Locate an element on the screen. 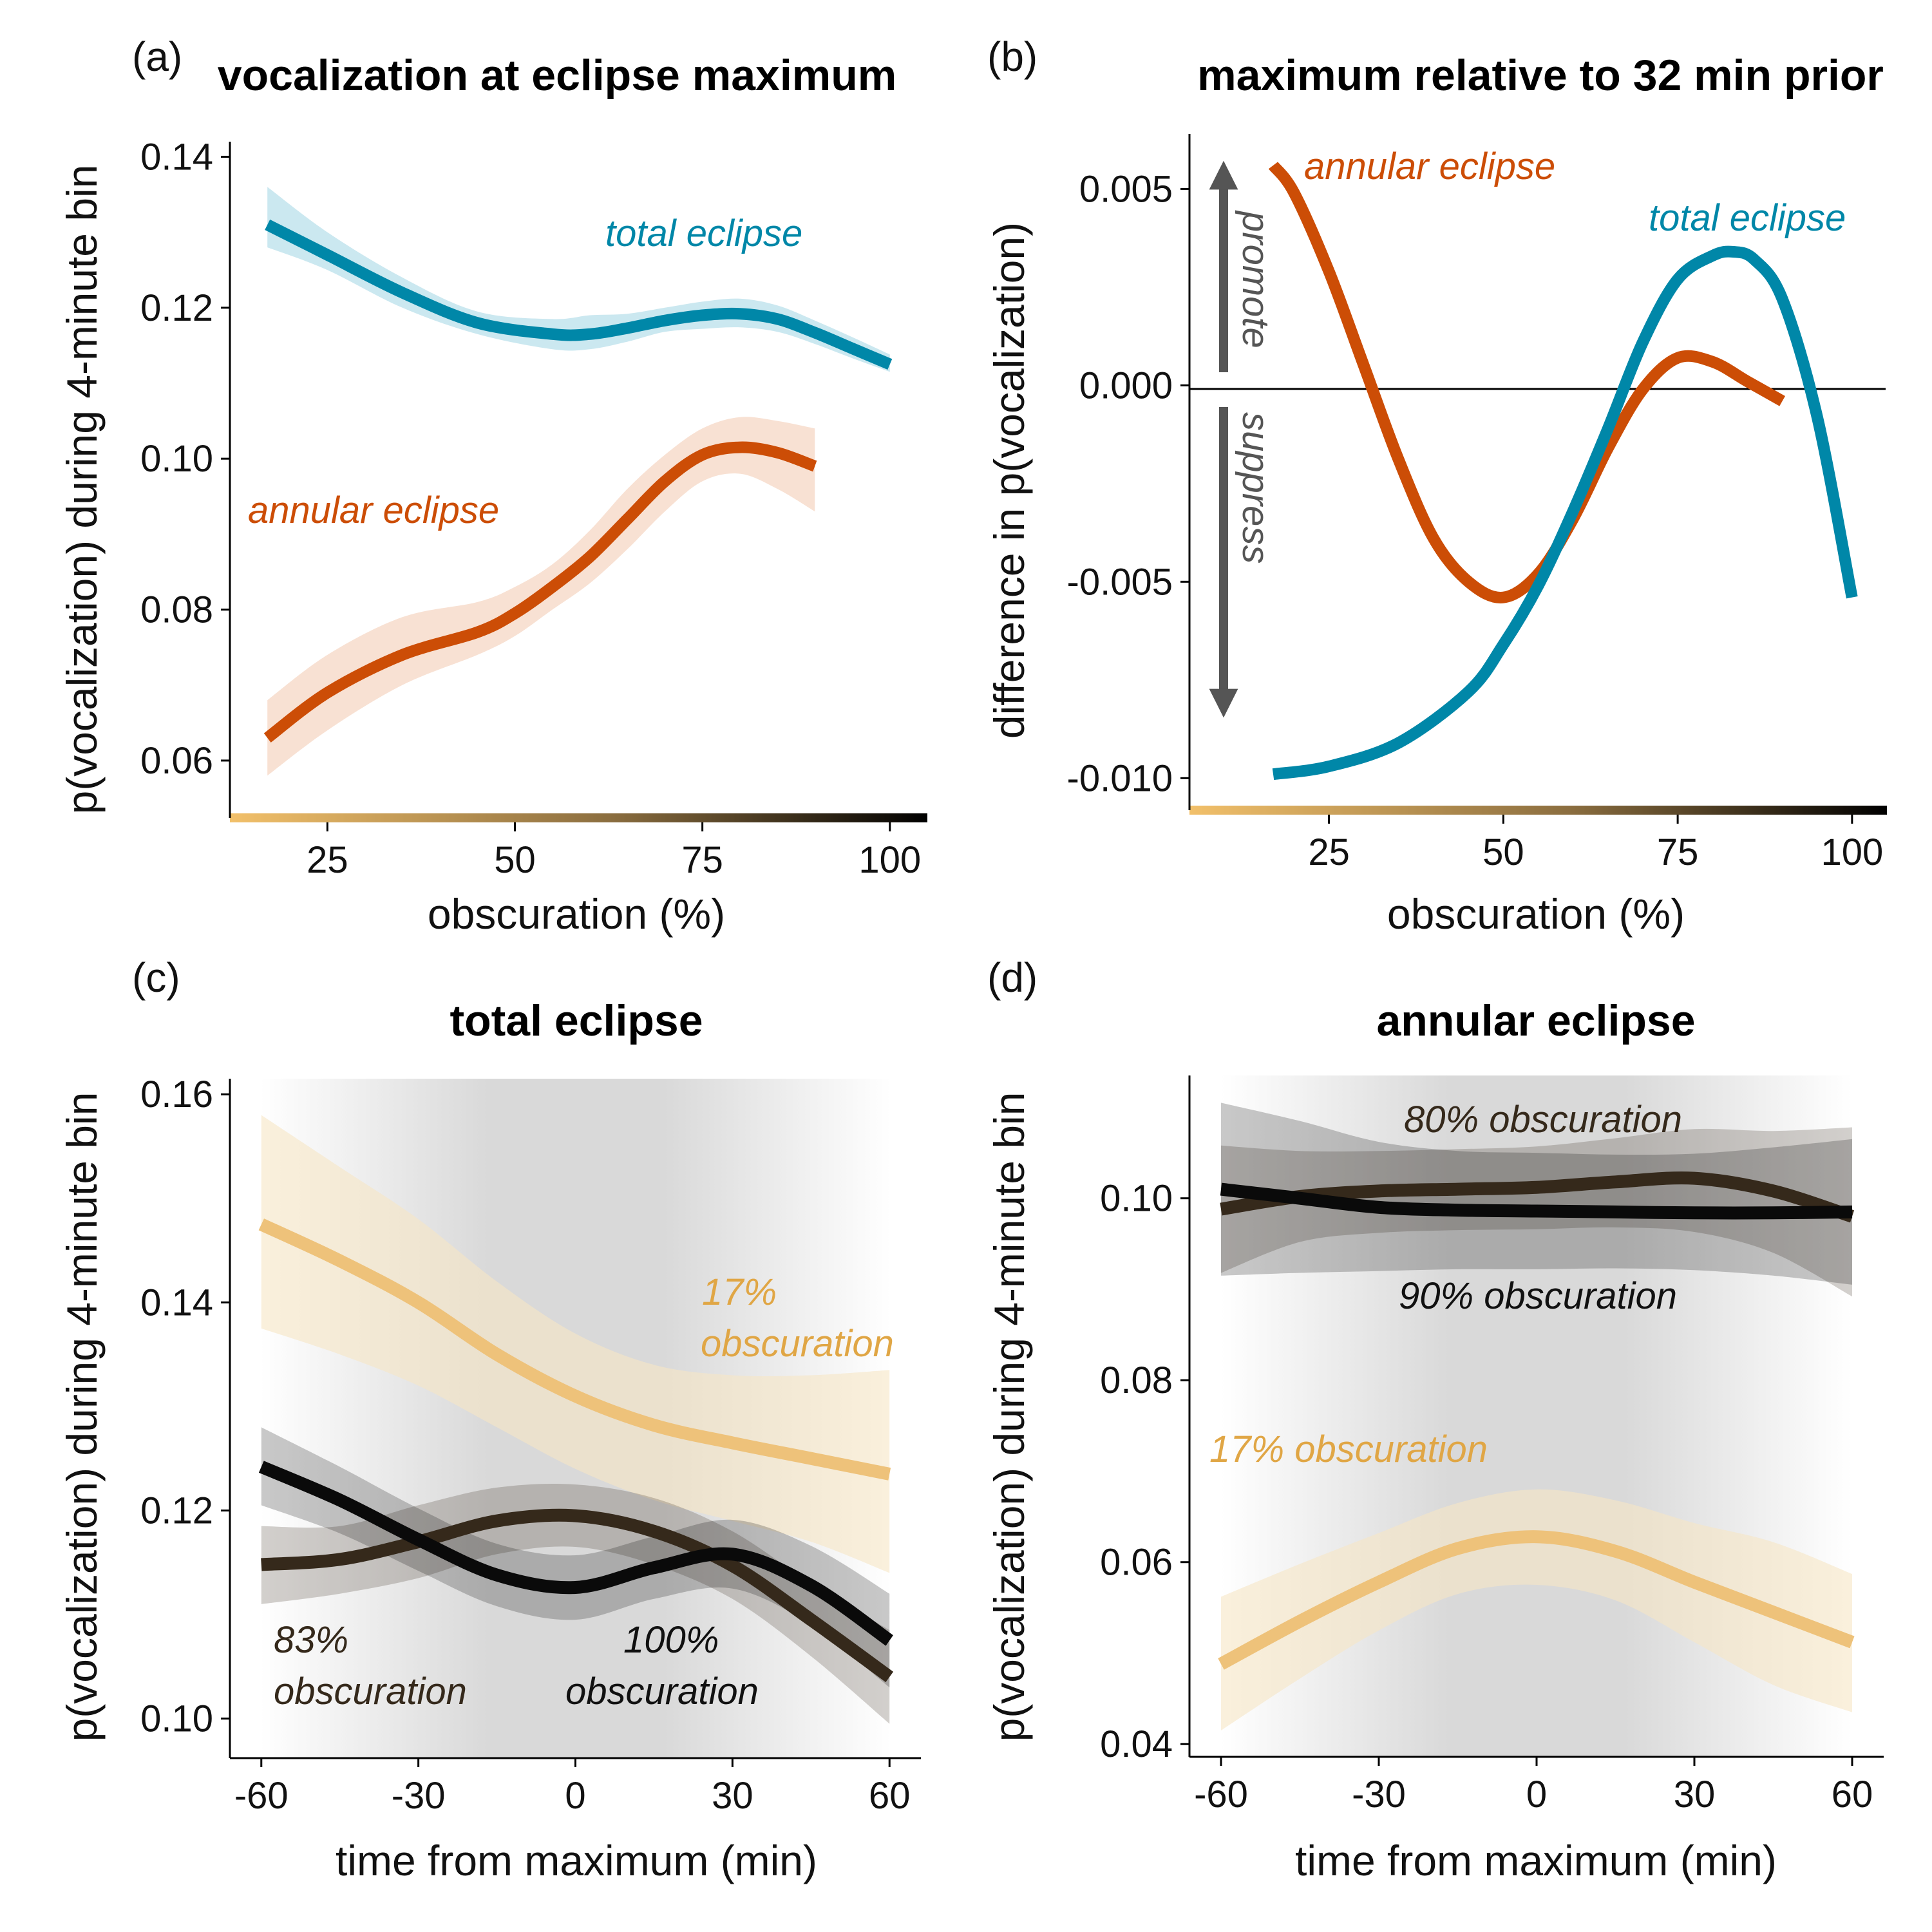 This screenshot has width=1932, height=1932. panel-b-lines is located at coordinates (1563, 471).